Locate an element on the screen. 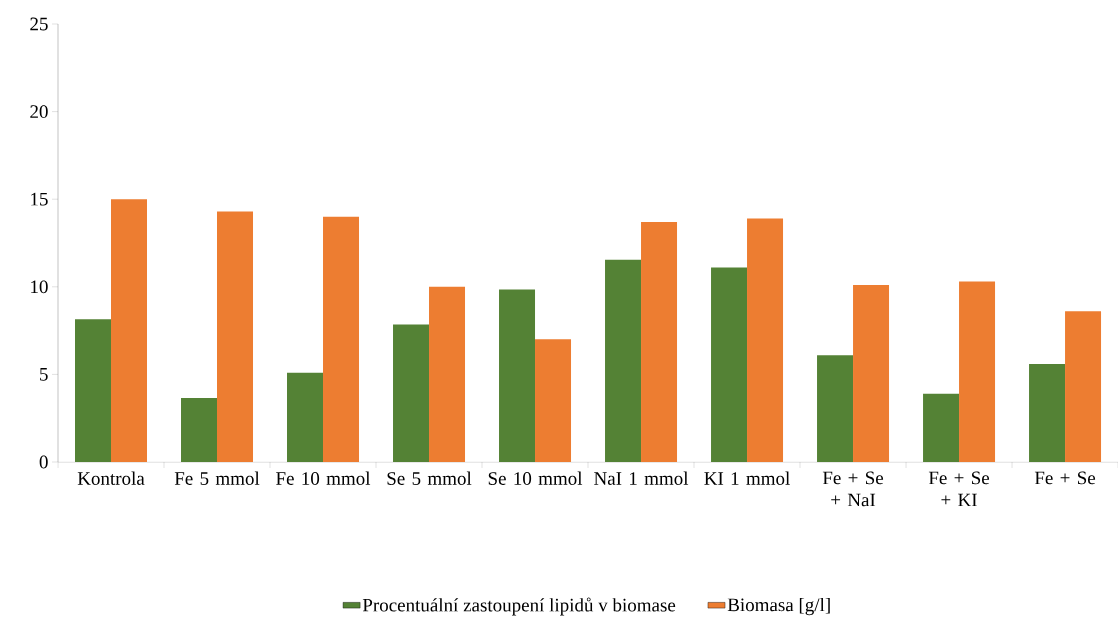 This screenshot has height=637, width=1118. x-tick-label: KI 1 mmol is located at coordinates (747, 478).